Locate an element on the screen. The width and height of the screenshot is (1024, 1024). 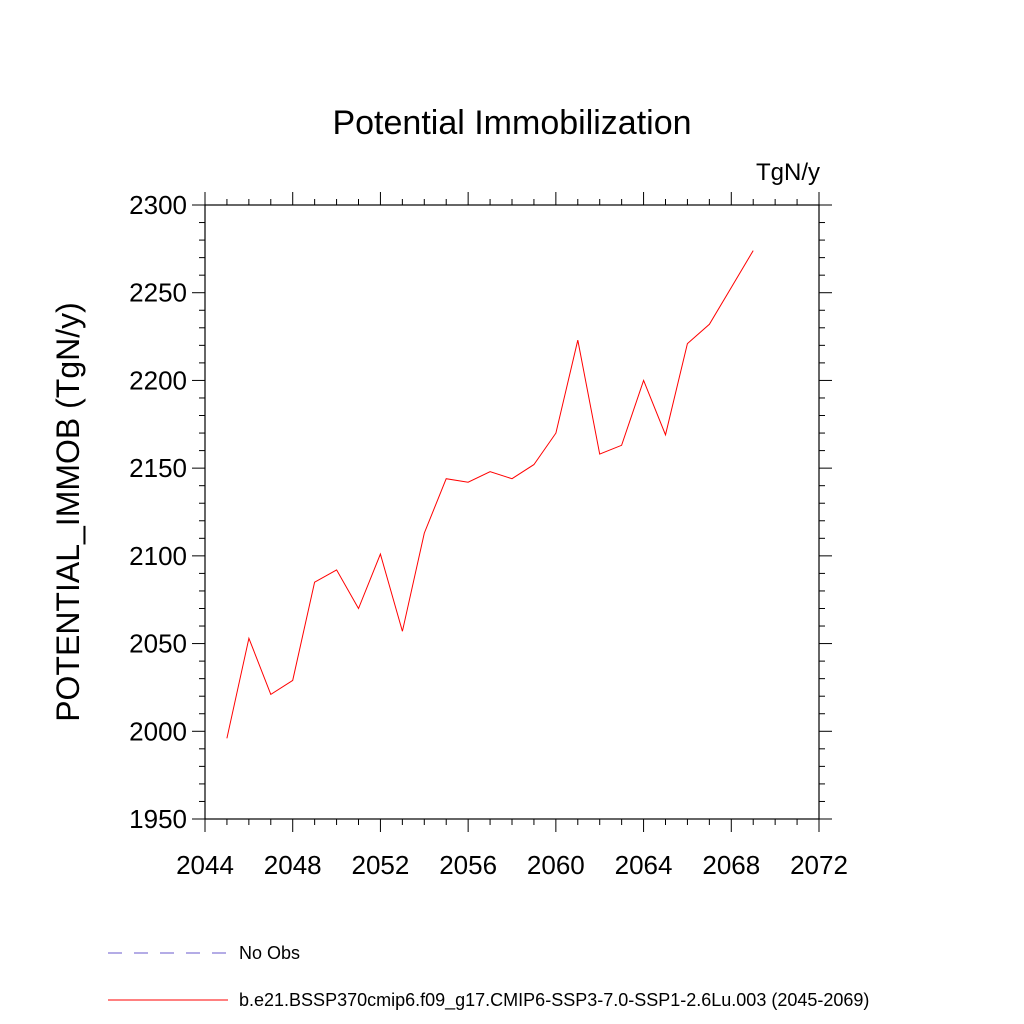
y-tick-label: 2000 is located at coordinates (158, 731).